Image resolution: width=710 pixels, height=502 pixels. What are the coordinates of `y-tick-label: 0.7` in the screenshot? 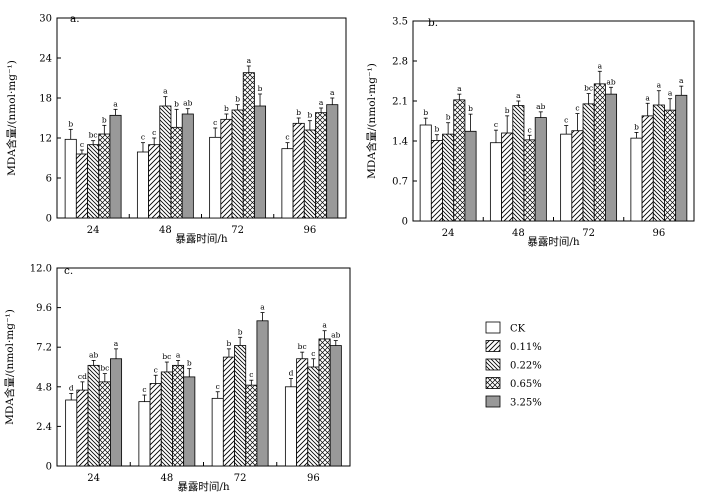 It's located at (400, 182).